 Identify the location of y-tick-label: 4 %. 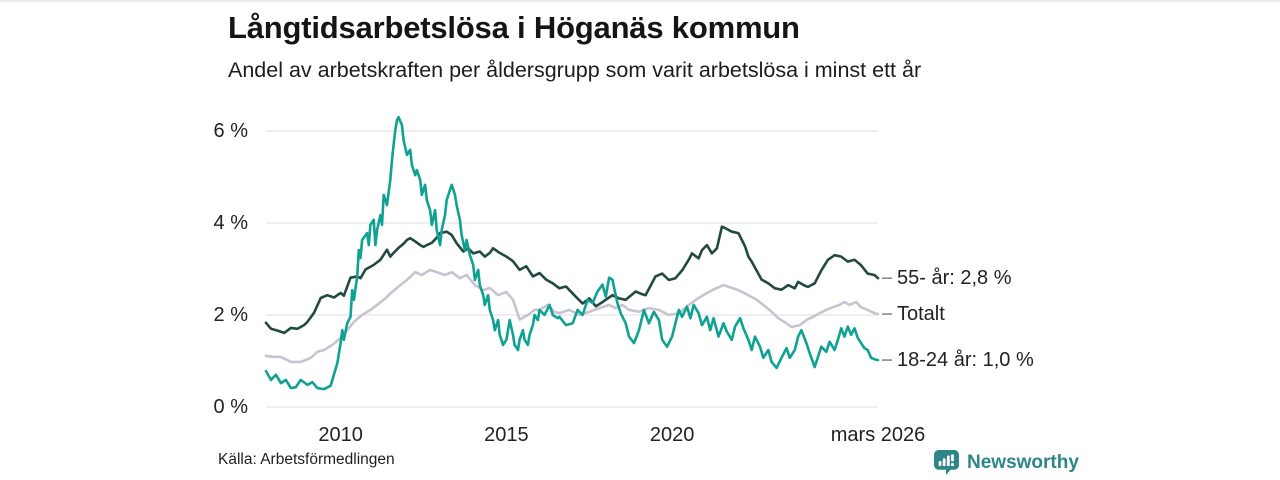
(230, 223).